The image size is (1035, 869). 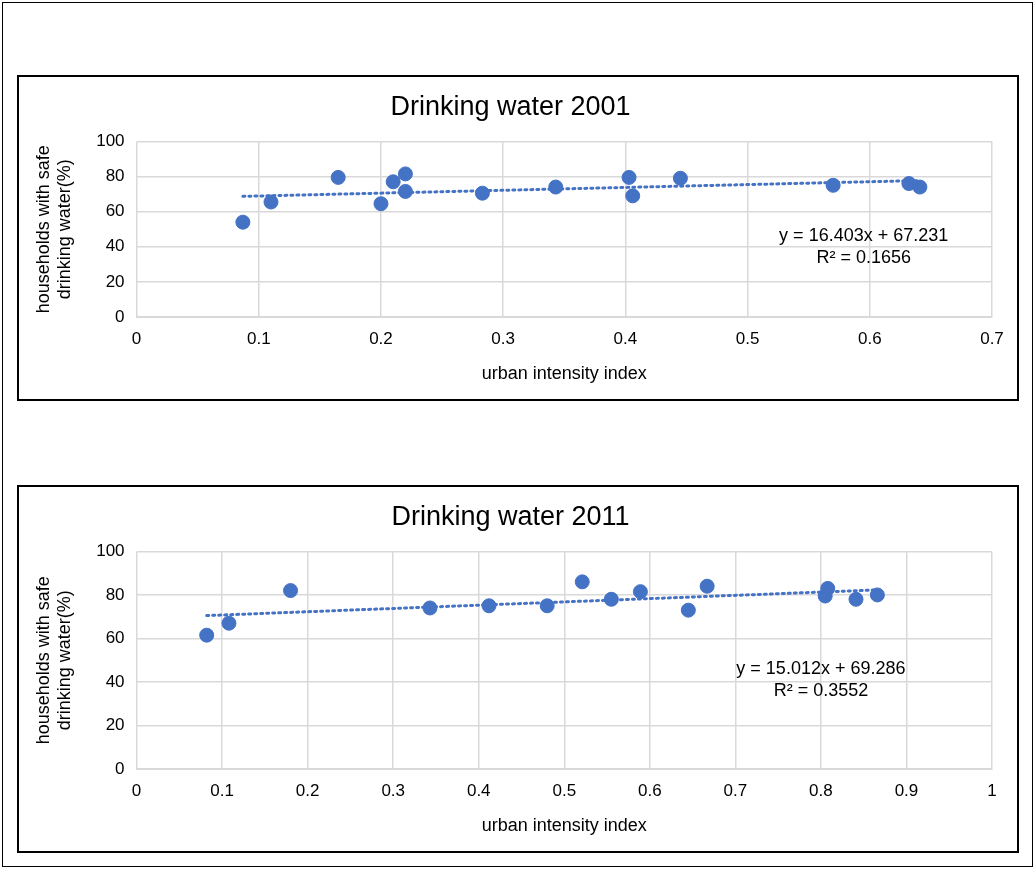 I want to click on chart-title: Drinking water 2011, so click(x=510, y=515).